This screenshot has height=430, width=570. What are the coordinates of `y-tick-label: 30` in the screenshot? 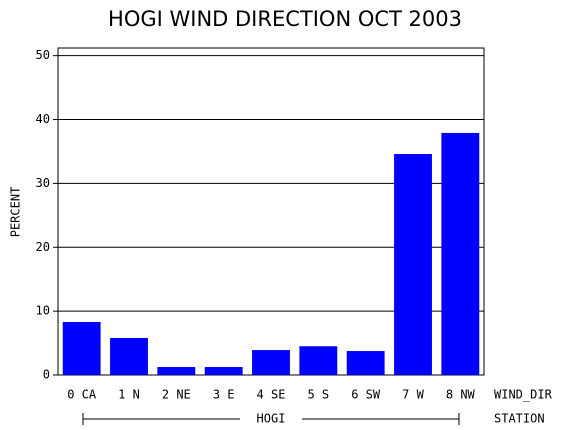 It's located at (43, 183).